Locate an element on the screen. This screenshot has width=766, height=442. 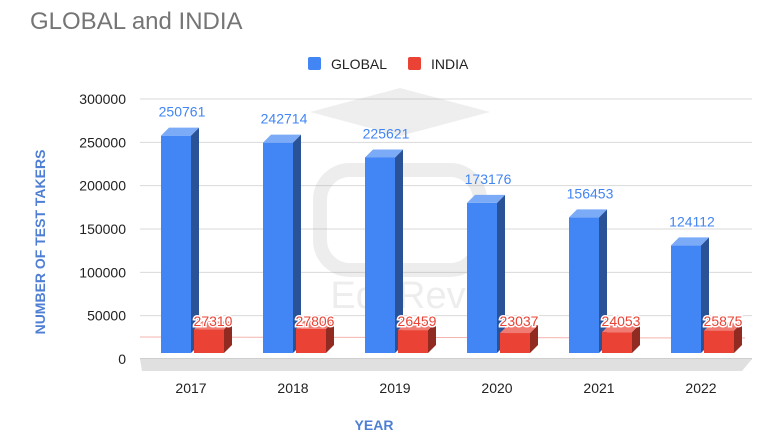
legend-swatch-global is located at coordinates (314, 63).